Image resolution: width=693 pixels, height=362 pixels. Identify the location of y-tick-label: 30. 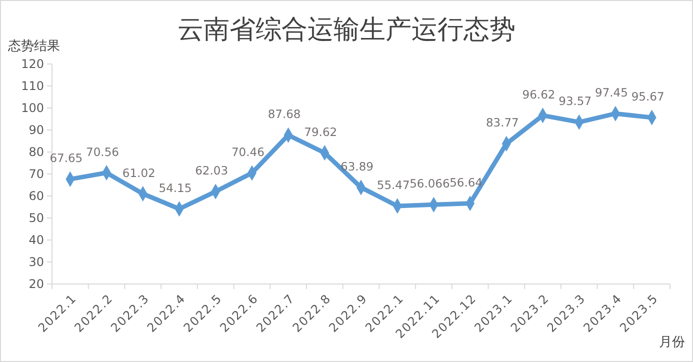
(36, 262).